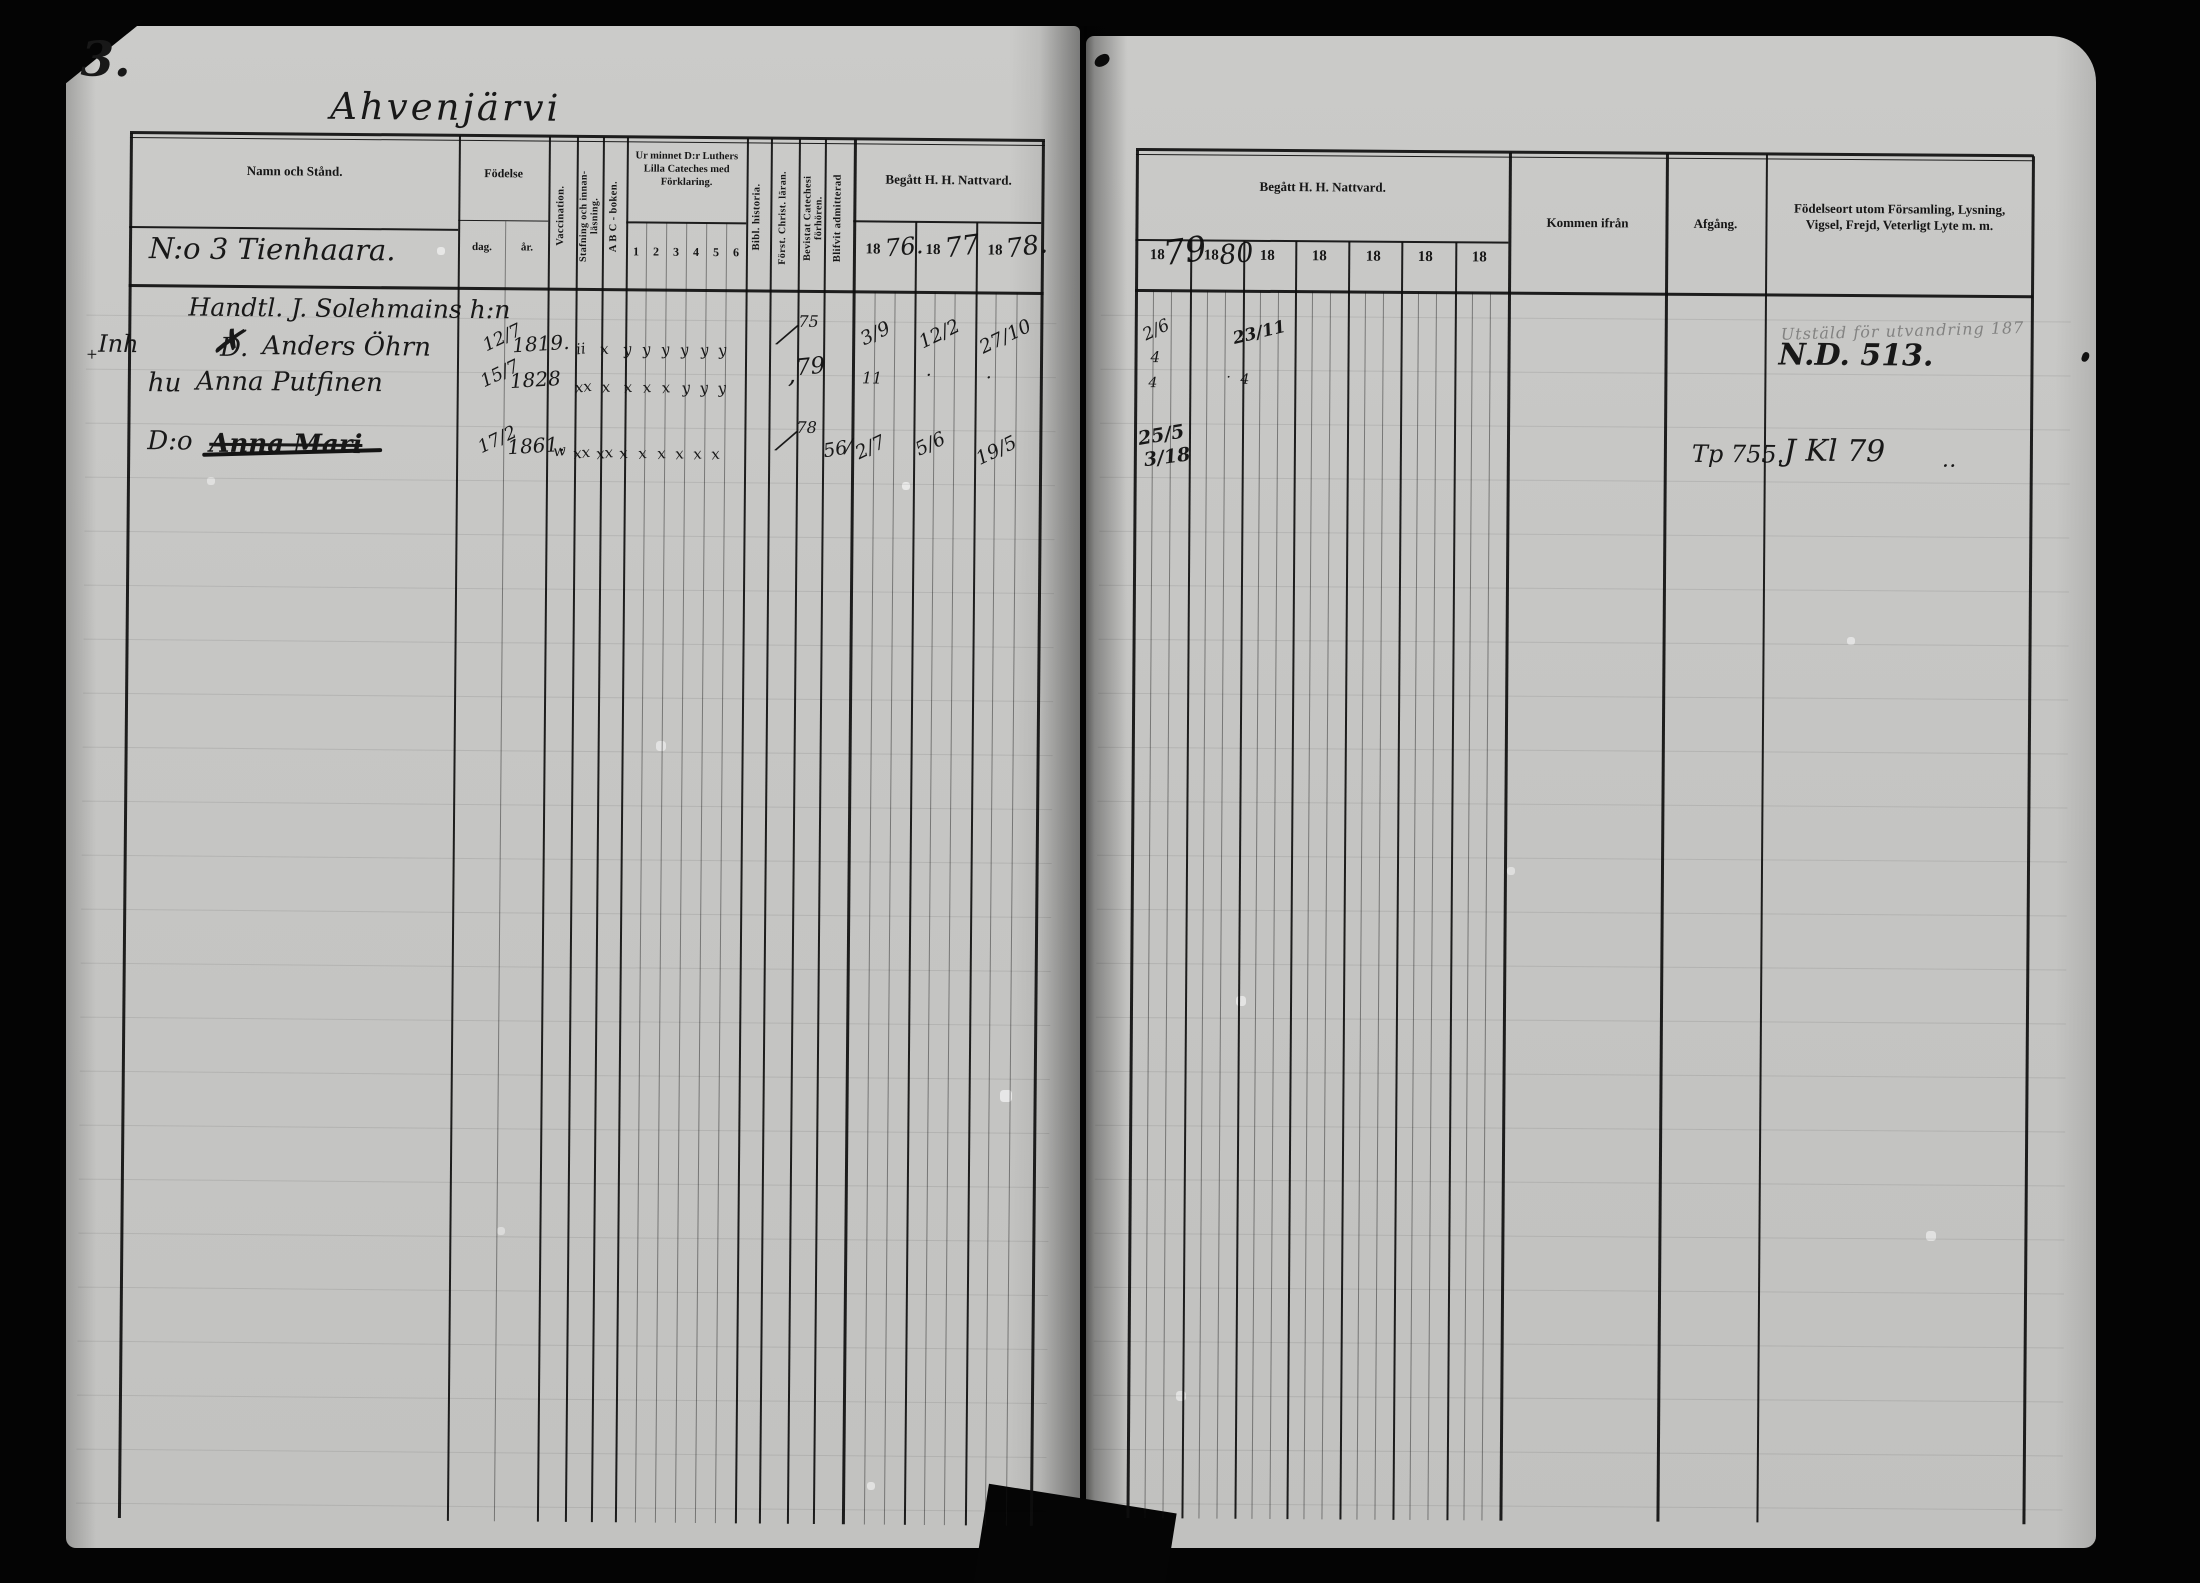 The image size is (2200, 1583). I want to click on year-printed-6: 18, so click(1425, 257).